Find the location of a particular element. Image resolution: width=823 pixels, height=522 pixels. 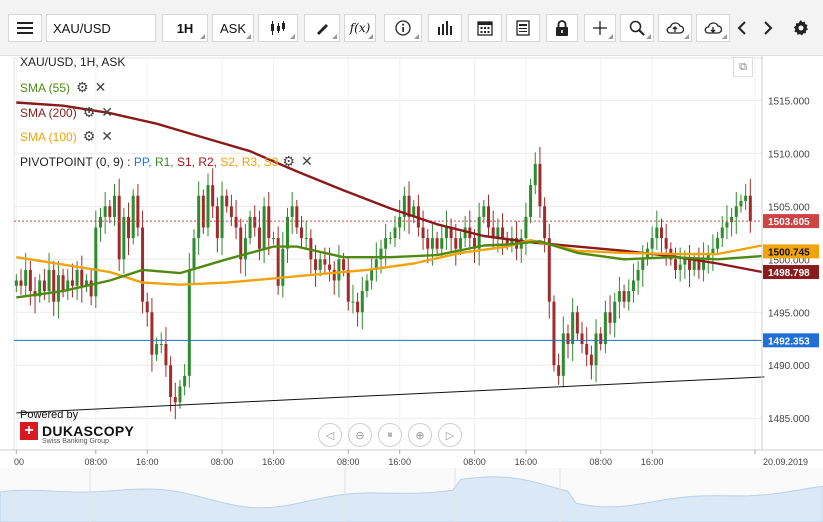

zoom-out-button: ⊖ is located at coordinates (360, 435).